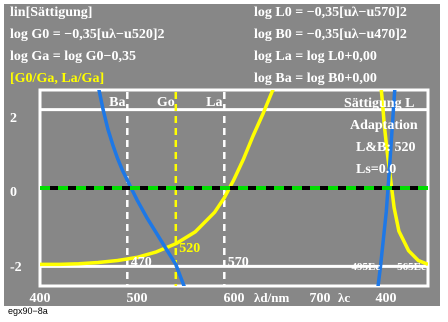 This screenshot has width=448, height=322. Describe the element at coordinates (330, 34) in the screenshot. I see `header-right-line-2: log B0 = −0,35[uλ−u470]2` at that location.